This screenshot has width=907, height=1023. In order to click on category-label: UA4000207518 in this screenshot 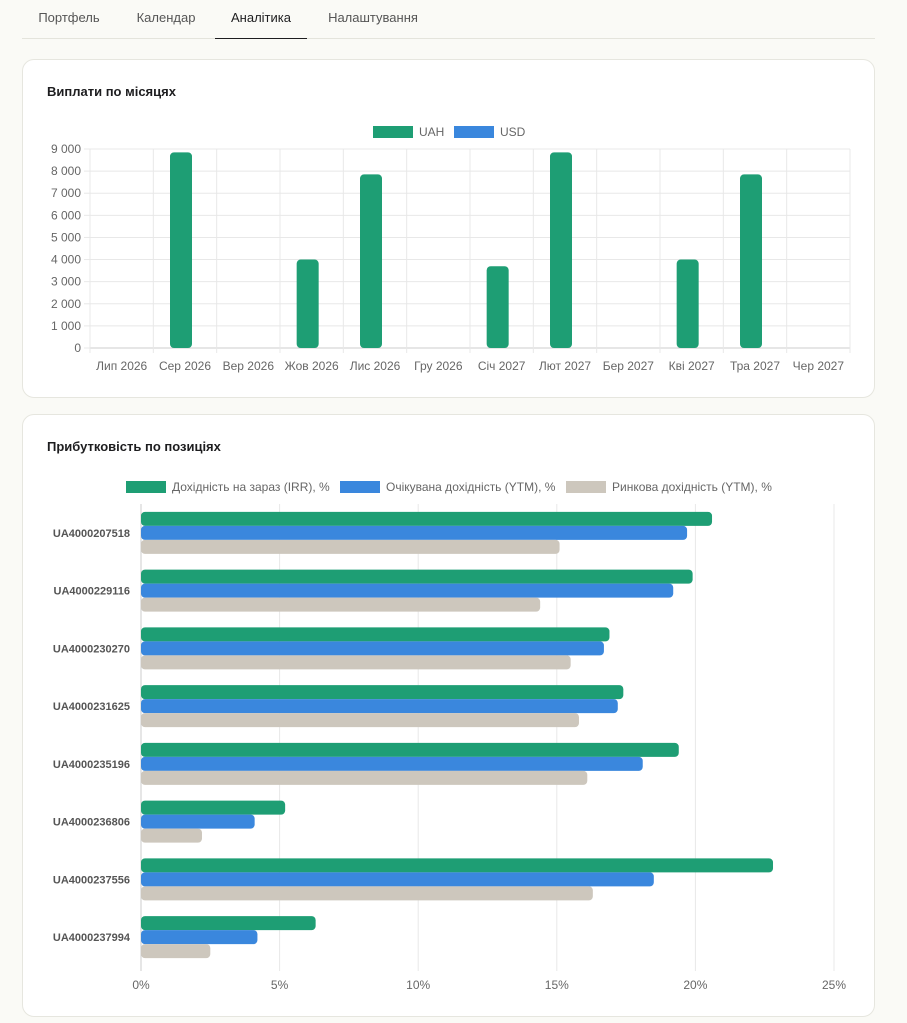, I will do `click(91, 534)`.